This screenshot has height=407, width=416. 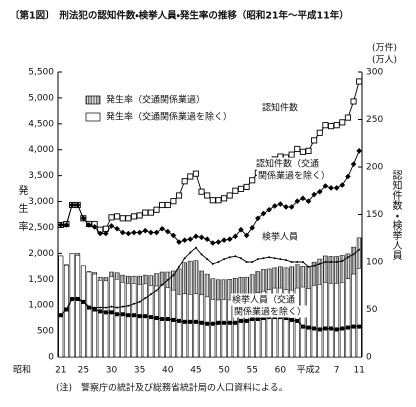 I want to click on y-tick-label: 2,500, so click(x=41, y=228).